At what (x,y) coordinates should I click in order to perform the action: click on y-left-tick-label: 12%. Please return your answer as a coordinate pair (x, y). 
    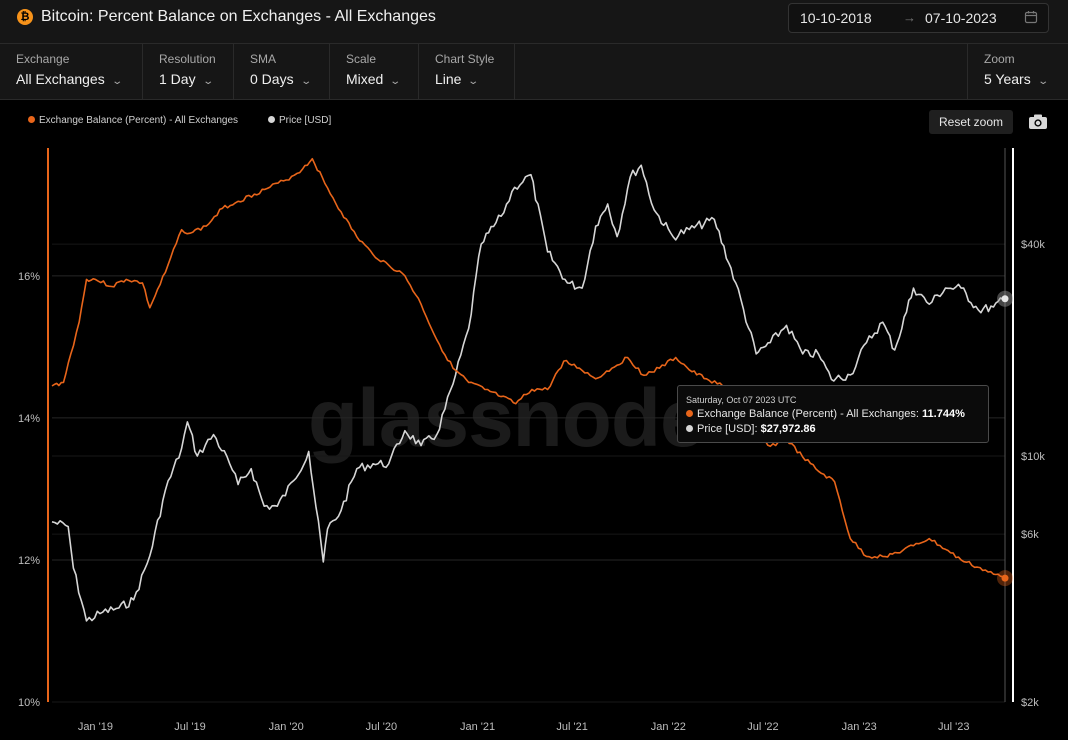
    Looking at the image, I should click on (29, 561).